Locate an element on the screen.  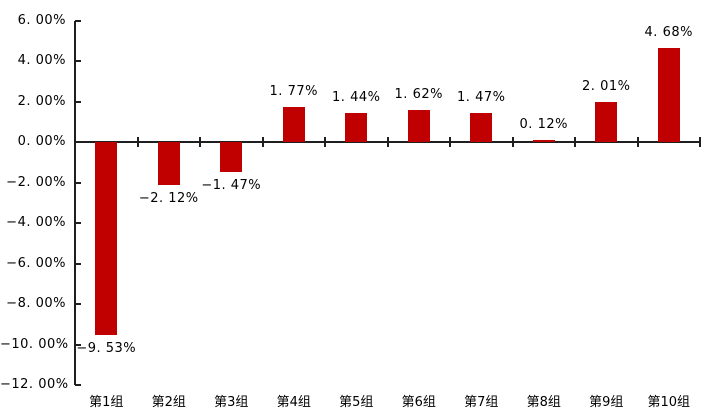
x-tick-label: 第2组 is located at coordinates (168, 402).